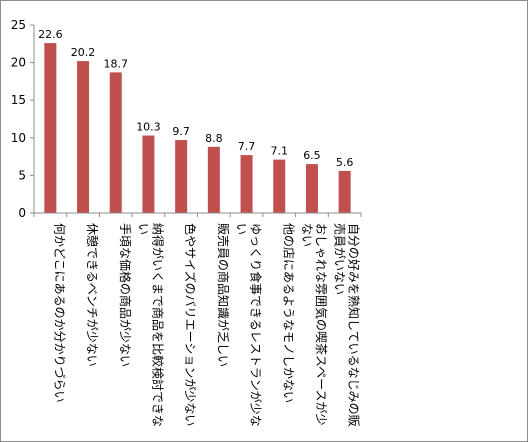 Image resolution: width=528 pixels, height=442 pixels. Describe the element at coordinates (116, 63) in the screenshot. I see `data-label: 18.7` at that location.